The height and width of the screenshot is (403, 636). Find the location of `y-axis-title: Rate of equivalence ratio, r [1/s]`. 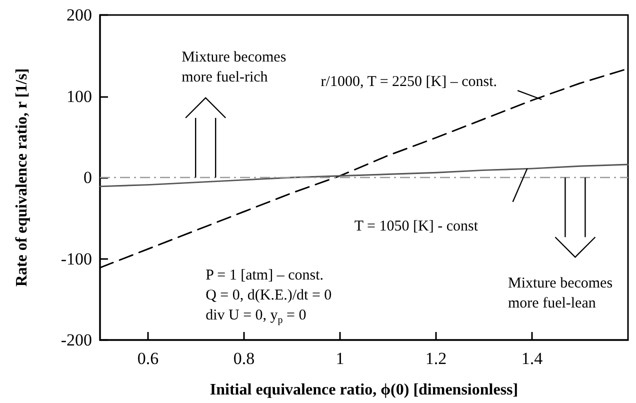

y-axis-title: Rate of equivalence ratio, r [1/s] is located at coordinates (22, 177).